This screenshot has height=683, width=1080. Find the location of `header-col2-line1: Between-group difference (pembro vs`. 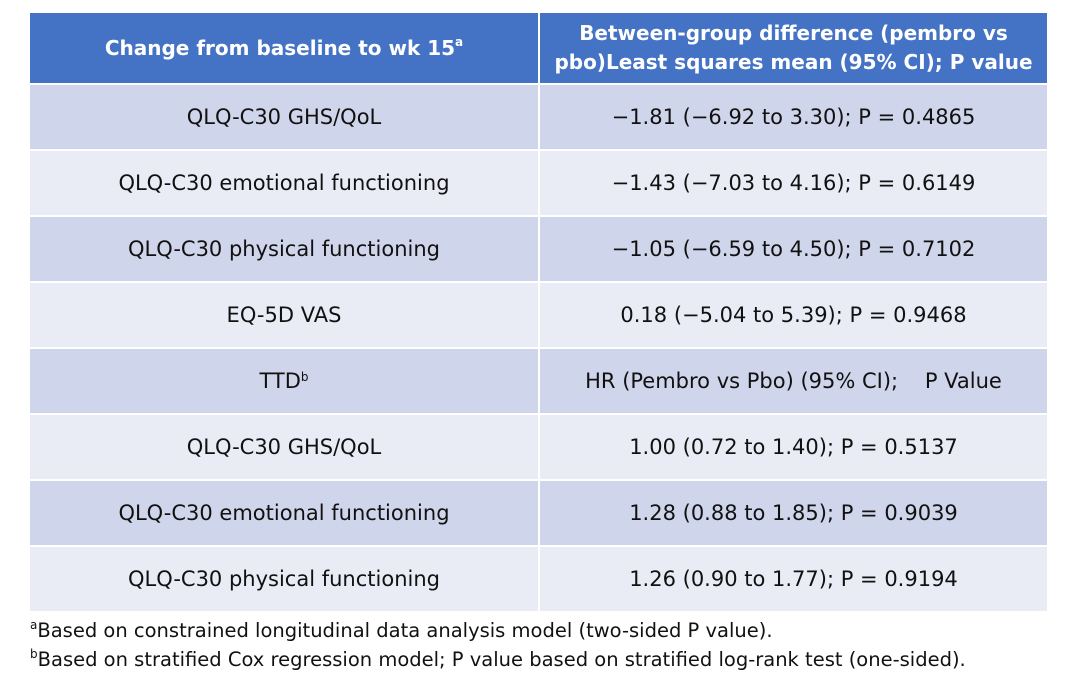

header-col2-line1: Between-group difference (pembro vs is located at coordinates (793, 33).